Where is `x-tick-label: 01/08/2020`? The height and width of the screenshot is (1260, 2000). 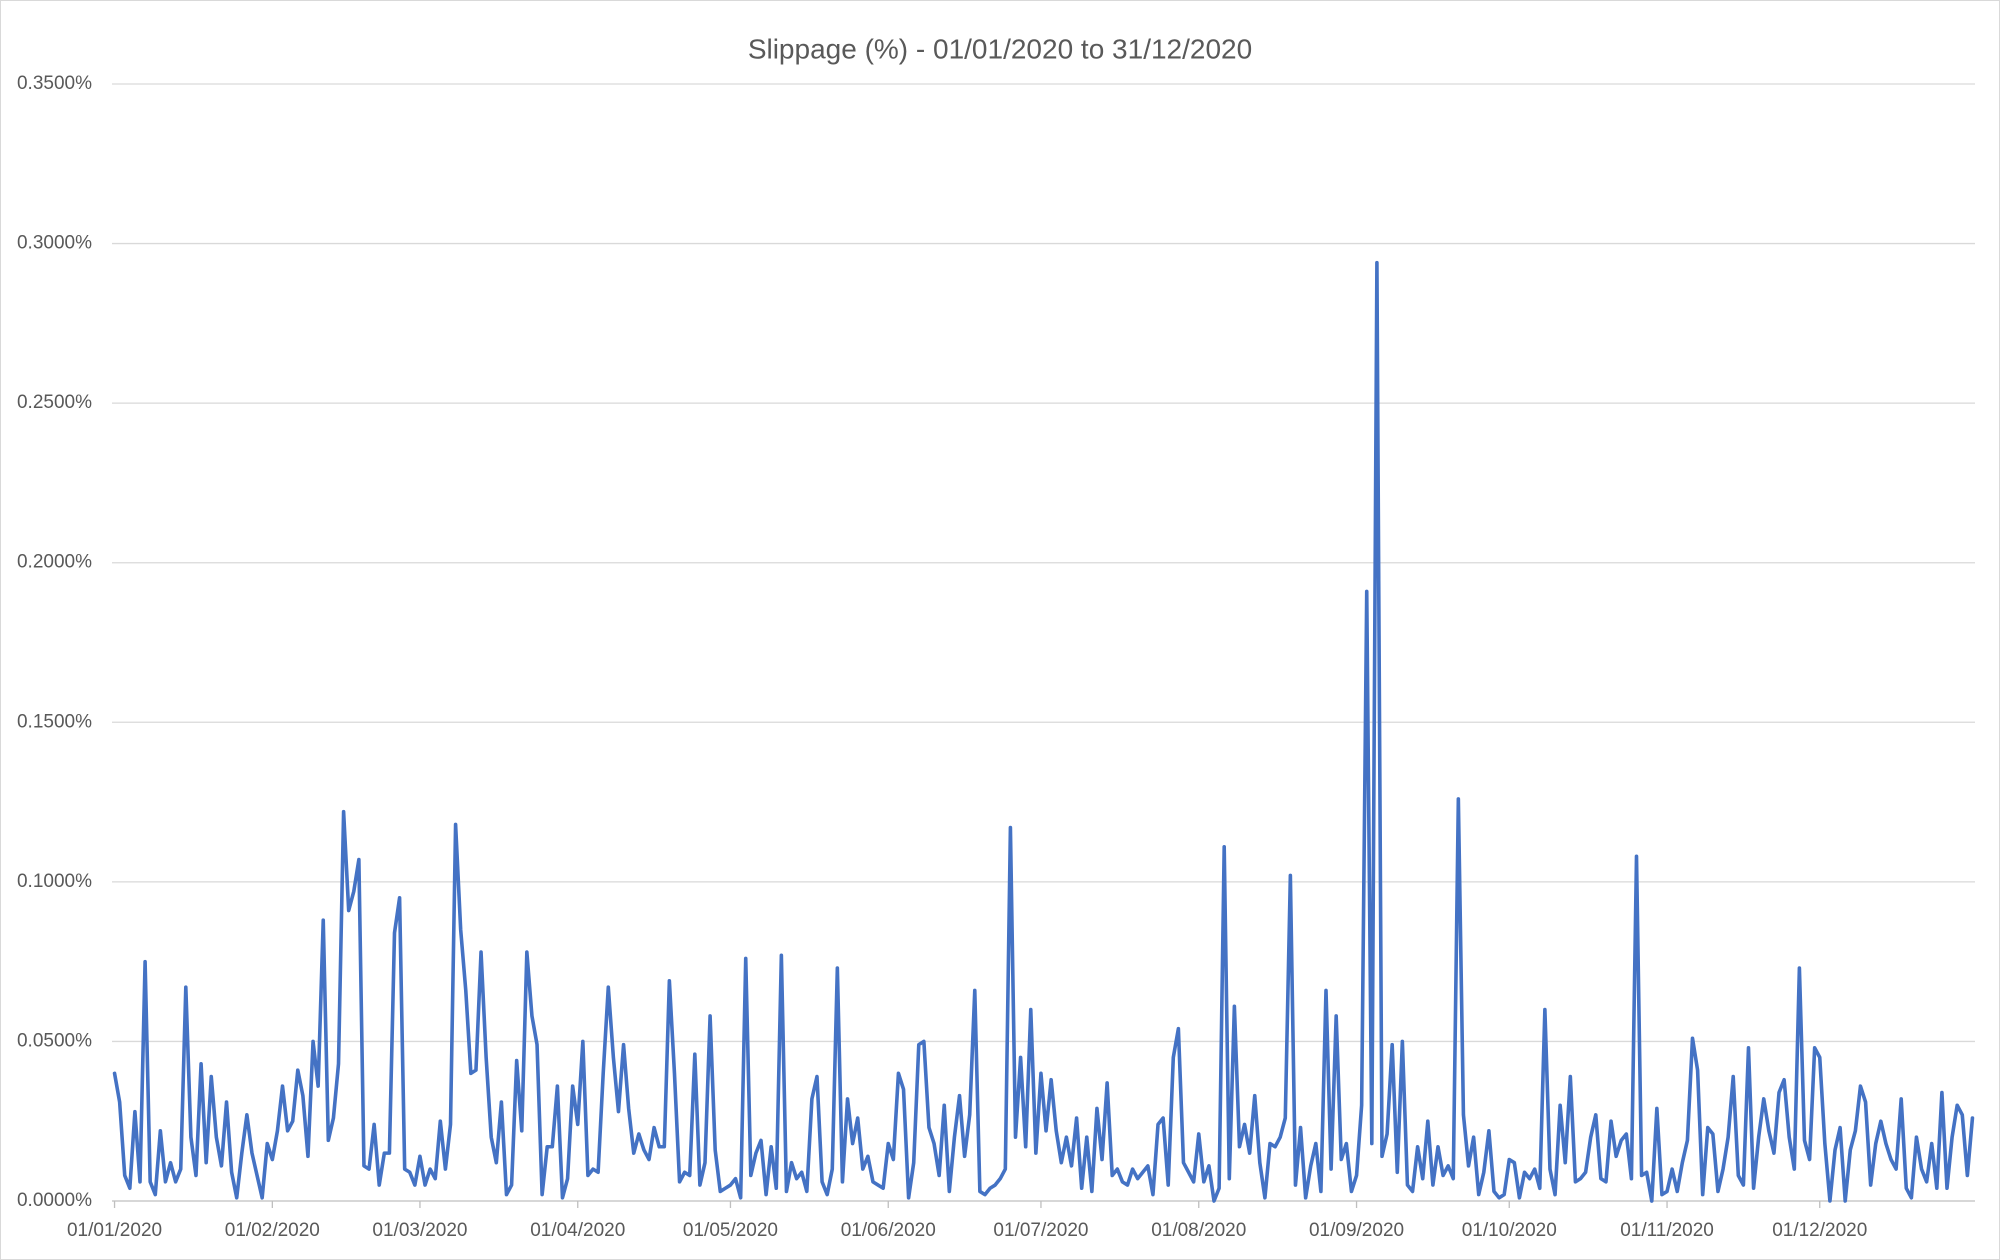 x-tick-label: 01/08/2020 is located at coordinates (1198, 1230).